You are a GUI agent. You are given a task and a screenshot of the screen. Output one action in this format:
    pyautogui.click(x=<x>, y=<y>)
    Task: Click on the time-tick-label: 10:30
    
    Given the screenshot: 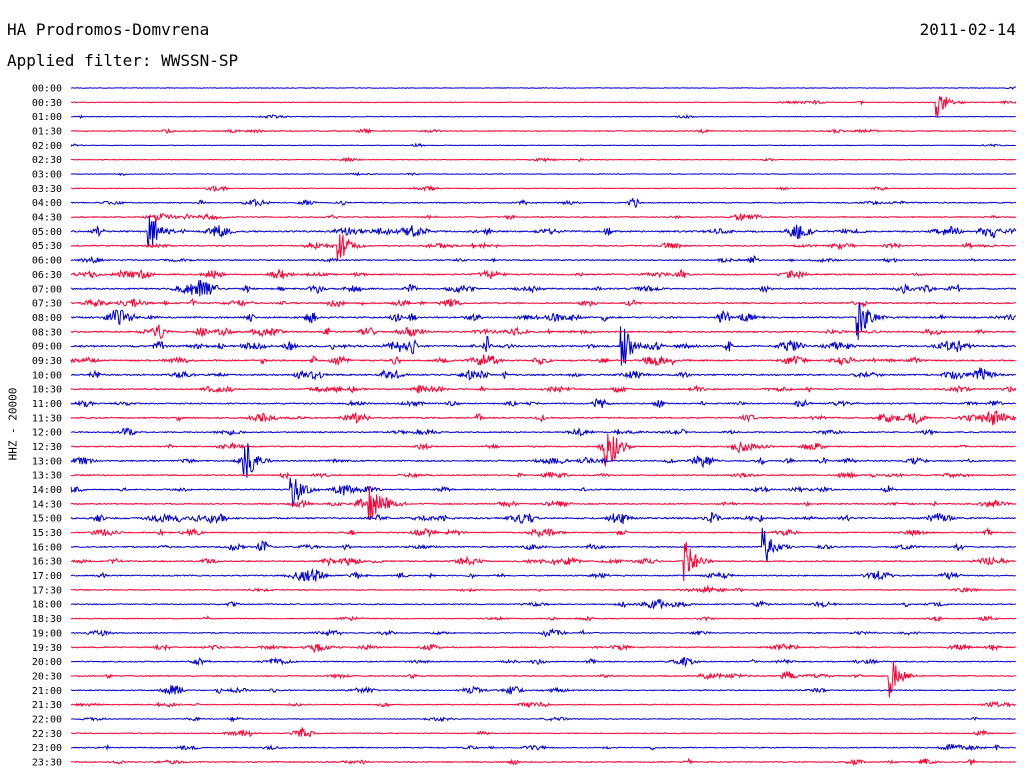 What is the action you would take?
    pyautogui.click(x=47, y=390)
    